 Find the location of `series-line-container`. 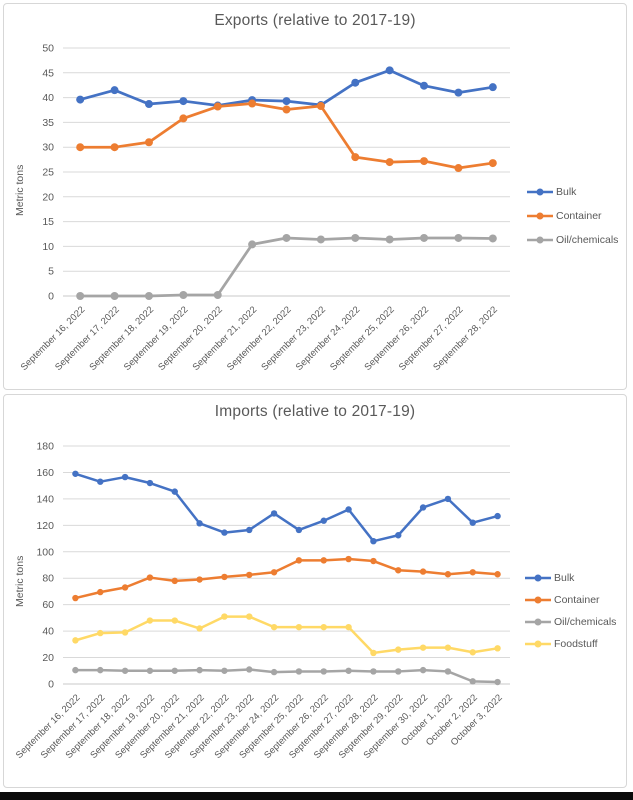

series-line-container is located at coordinates (286, 578).